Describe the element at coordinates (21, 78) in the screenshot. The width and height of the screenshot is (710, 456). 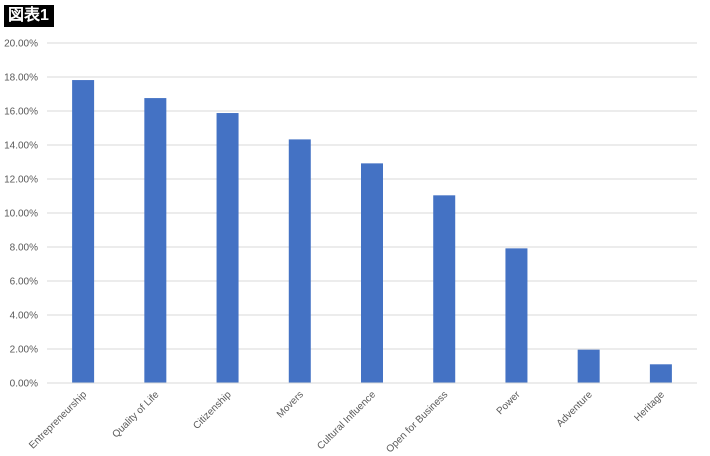
I see `y-tick-label: 18.00%` at that location.